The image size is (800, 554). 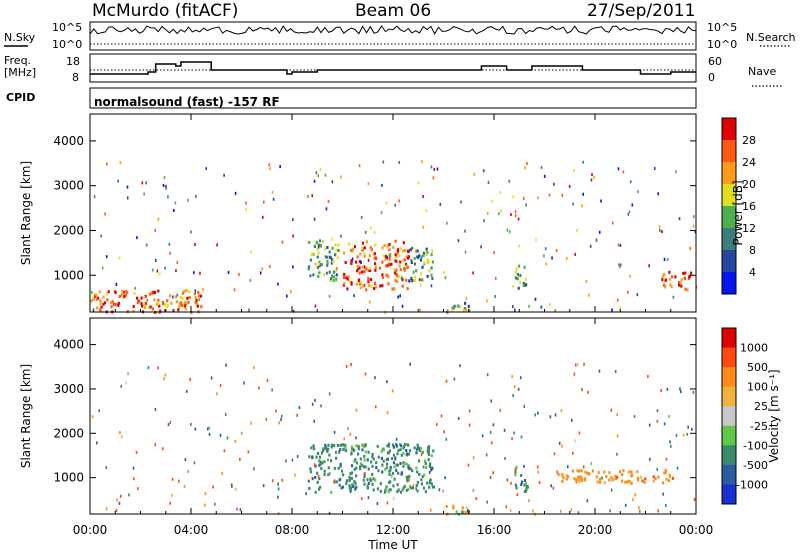 I want to click on beam-title: Beam 06, so click(x=393, y=11).